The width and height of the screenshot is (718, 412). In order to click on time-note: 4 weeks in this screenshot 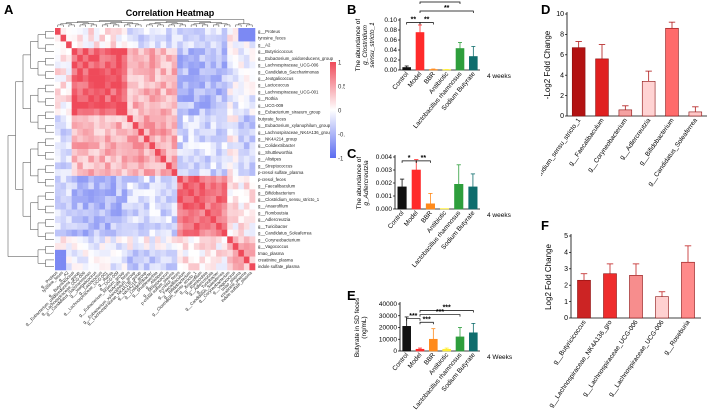, I will do `click(499, 215)`.